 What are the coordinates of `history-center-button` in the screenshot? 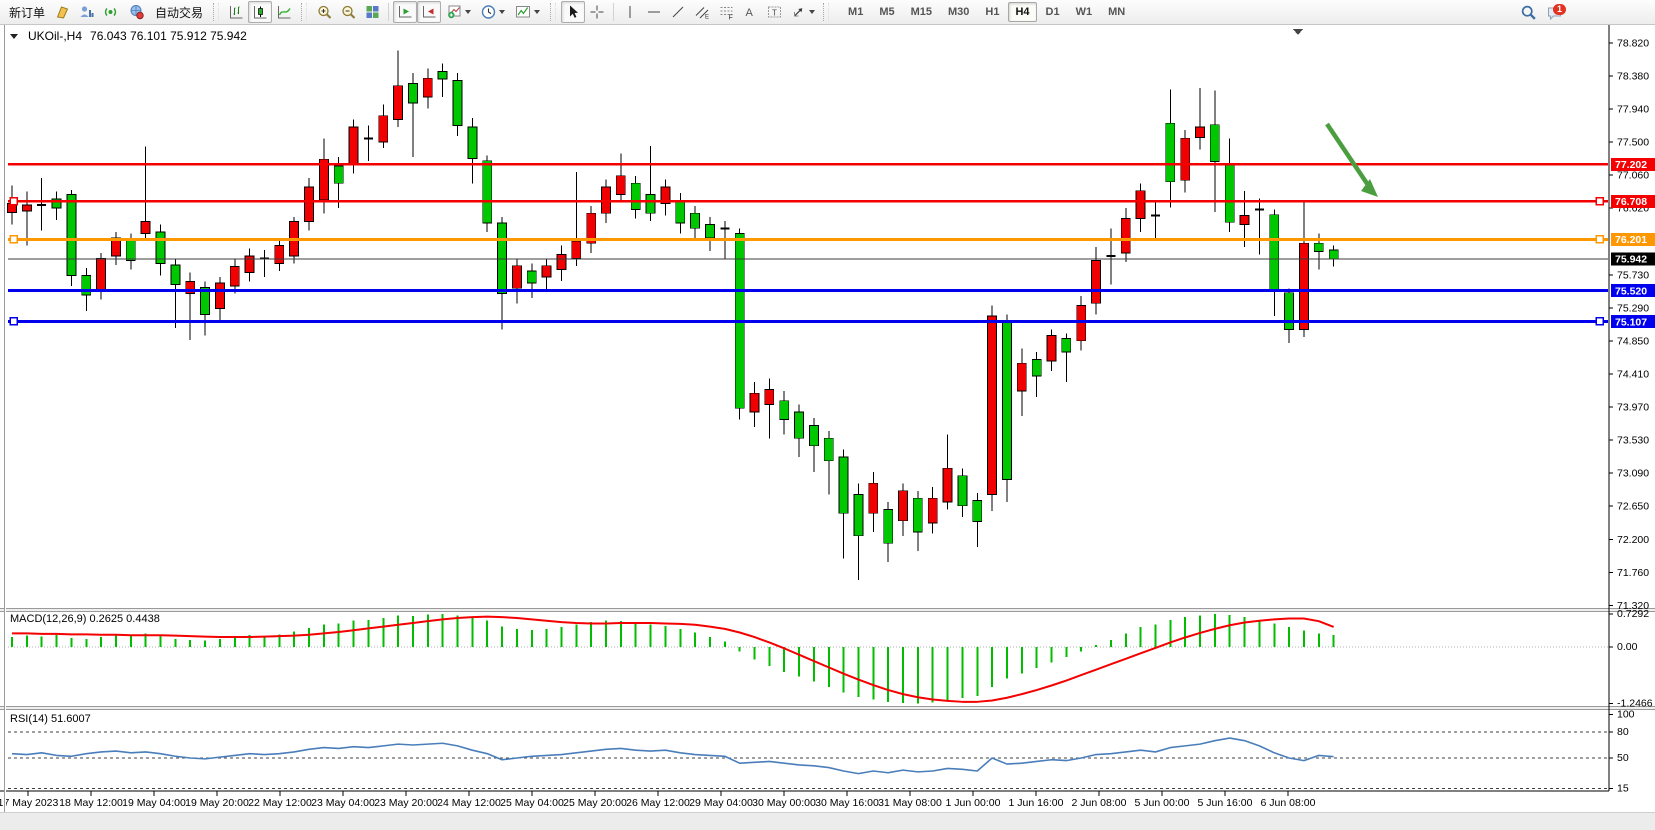 It's located at (62, 12).